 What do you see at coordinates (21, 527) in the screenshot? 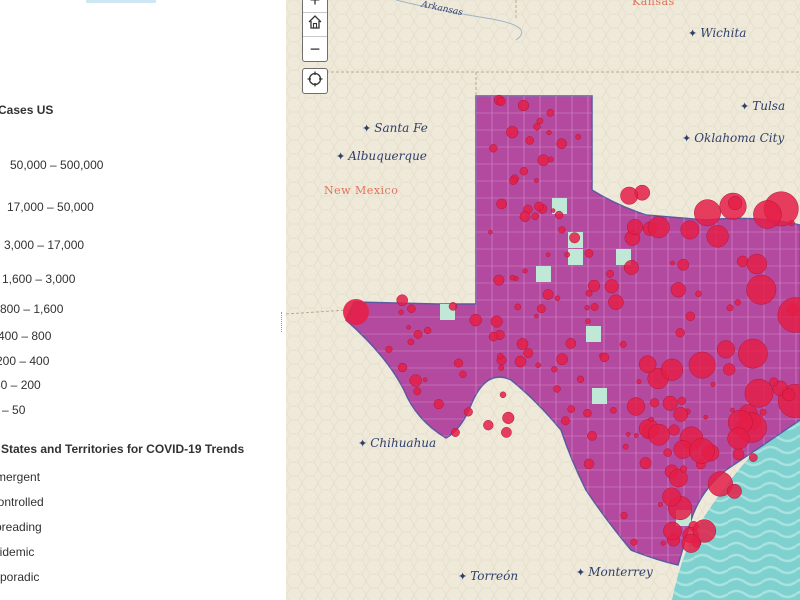
I see `legend-trend-class: Spreading` at bounding box center [21, 527].